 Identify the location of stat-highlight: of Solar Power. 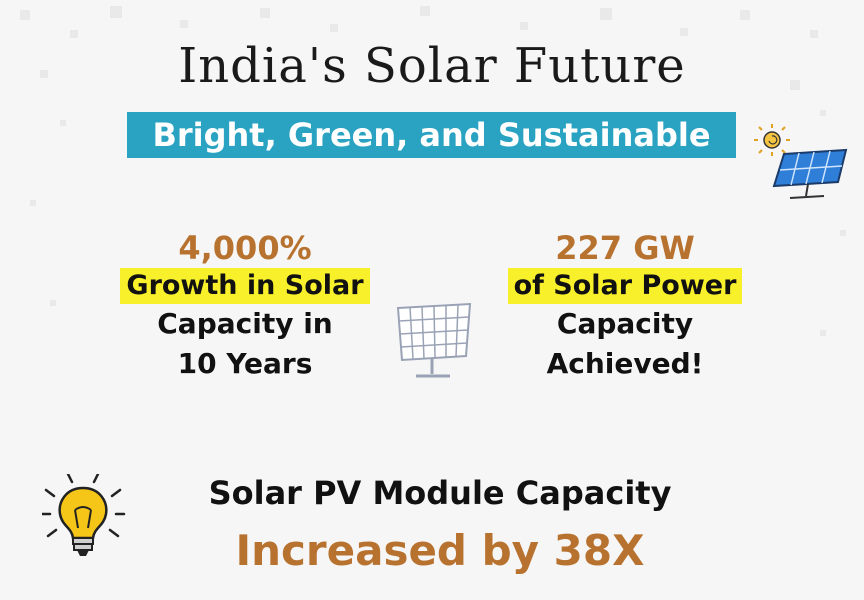
(625, 286).